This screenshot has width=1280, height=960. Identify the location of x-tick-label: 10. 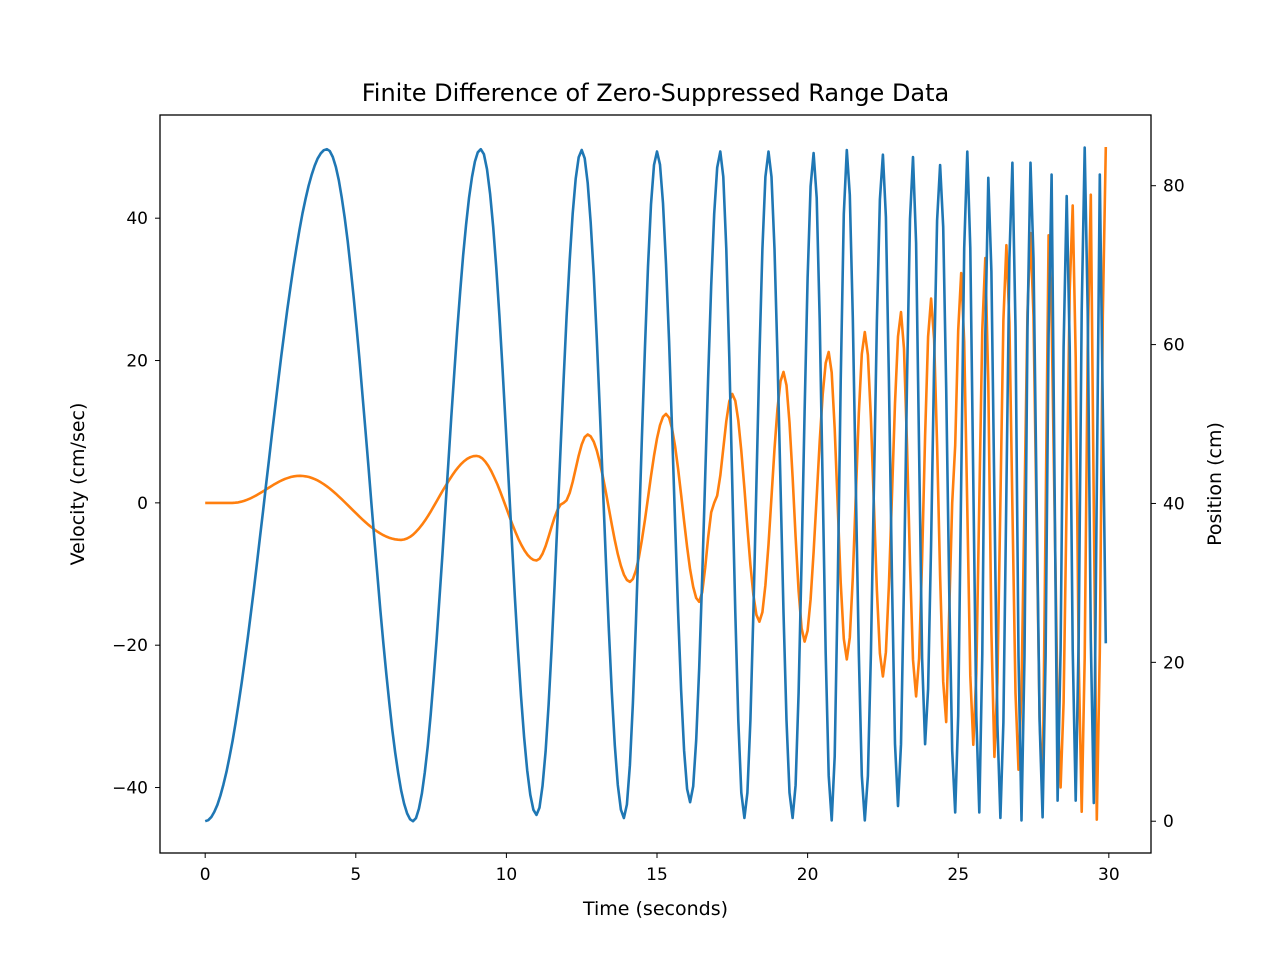
(507, 875).